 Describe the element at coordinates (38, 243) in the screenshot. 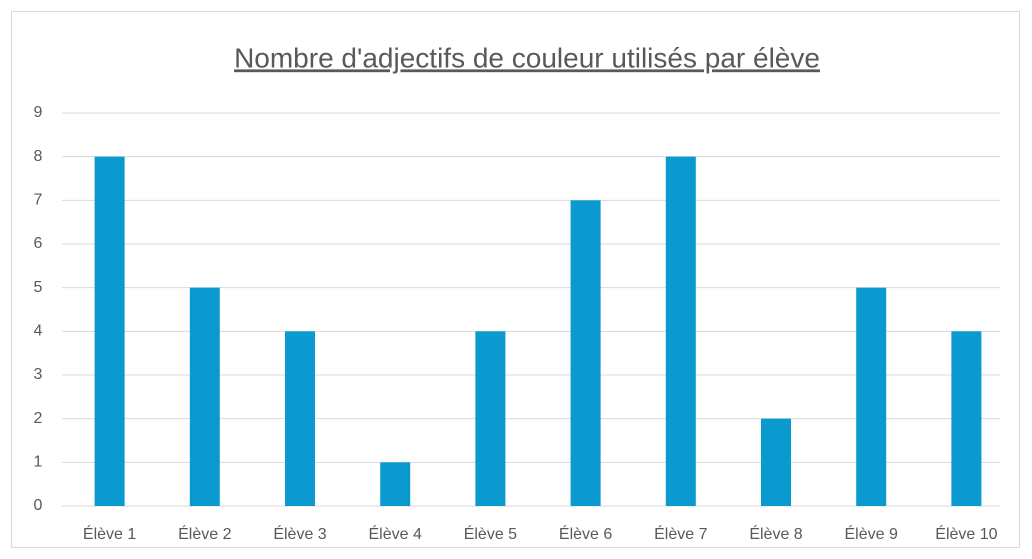

I see `y-tick-label: 6` at that location.